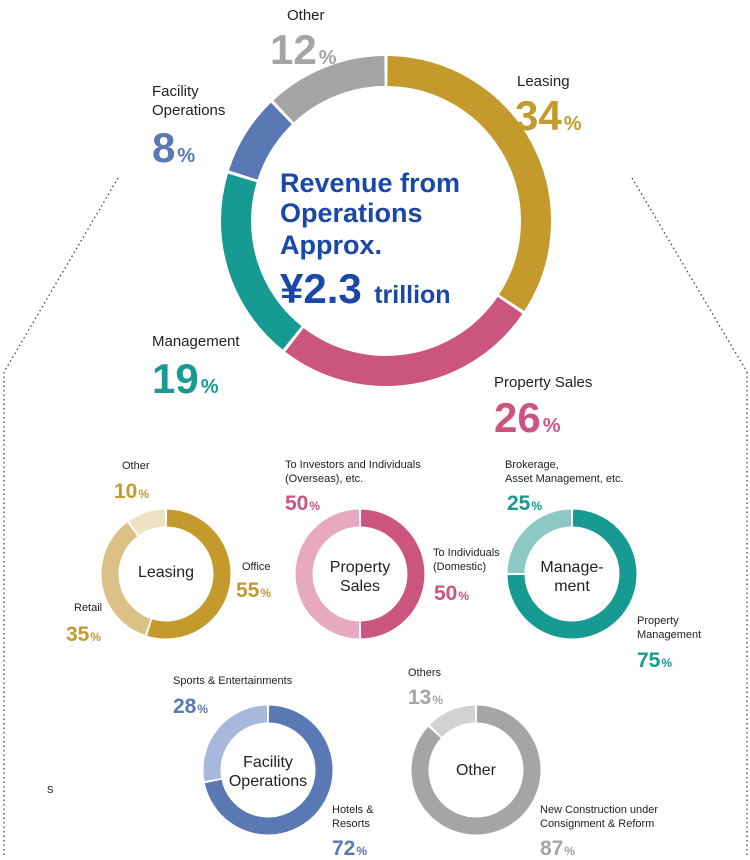 This screenshot has height=860, width=750. What do you see at coordinates (597, 824) in the screenshot?
I see `label-oth-new-2: Consignment & Reform` at bounding box center [597, 824].